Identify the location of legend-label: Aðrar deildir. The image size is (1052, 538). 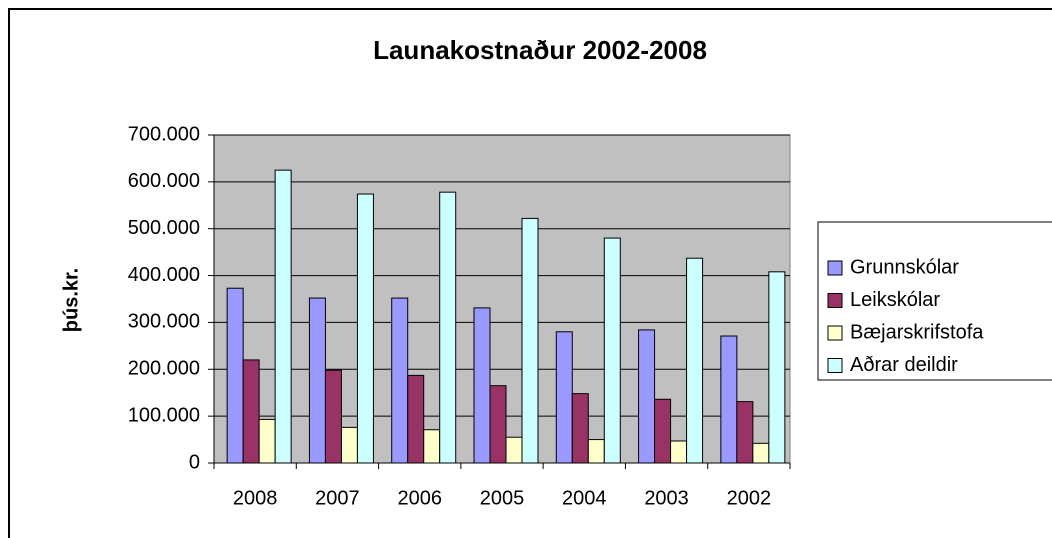
(904, 365).